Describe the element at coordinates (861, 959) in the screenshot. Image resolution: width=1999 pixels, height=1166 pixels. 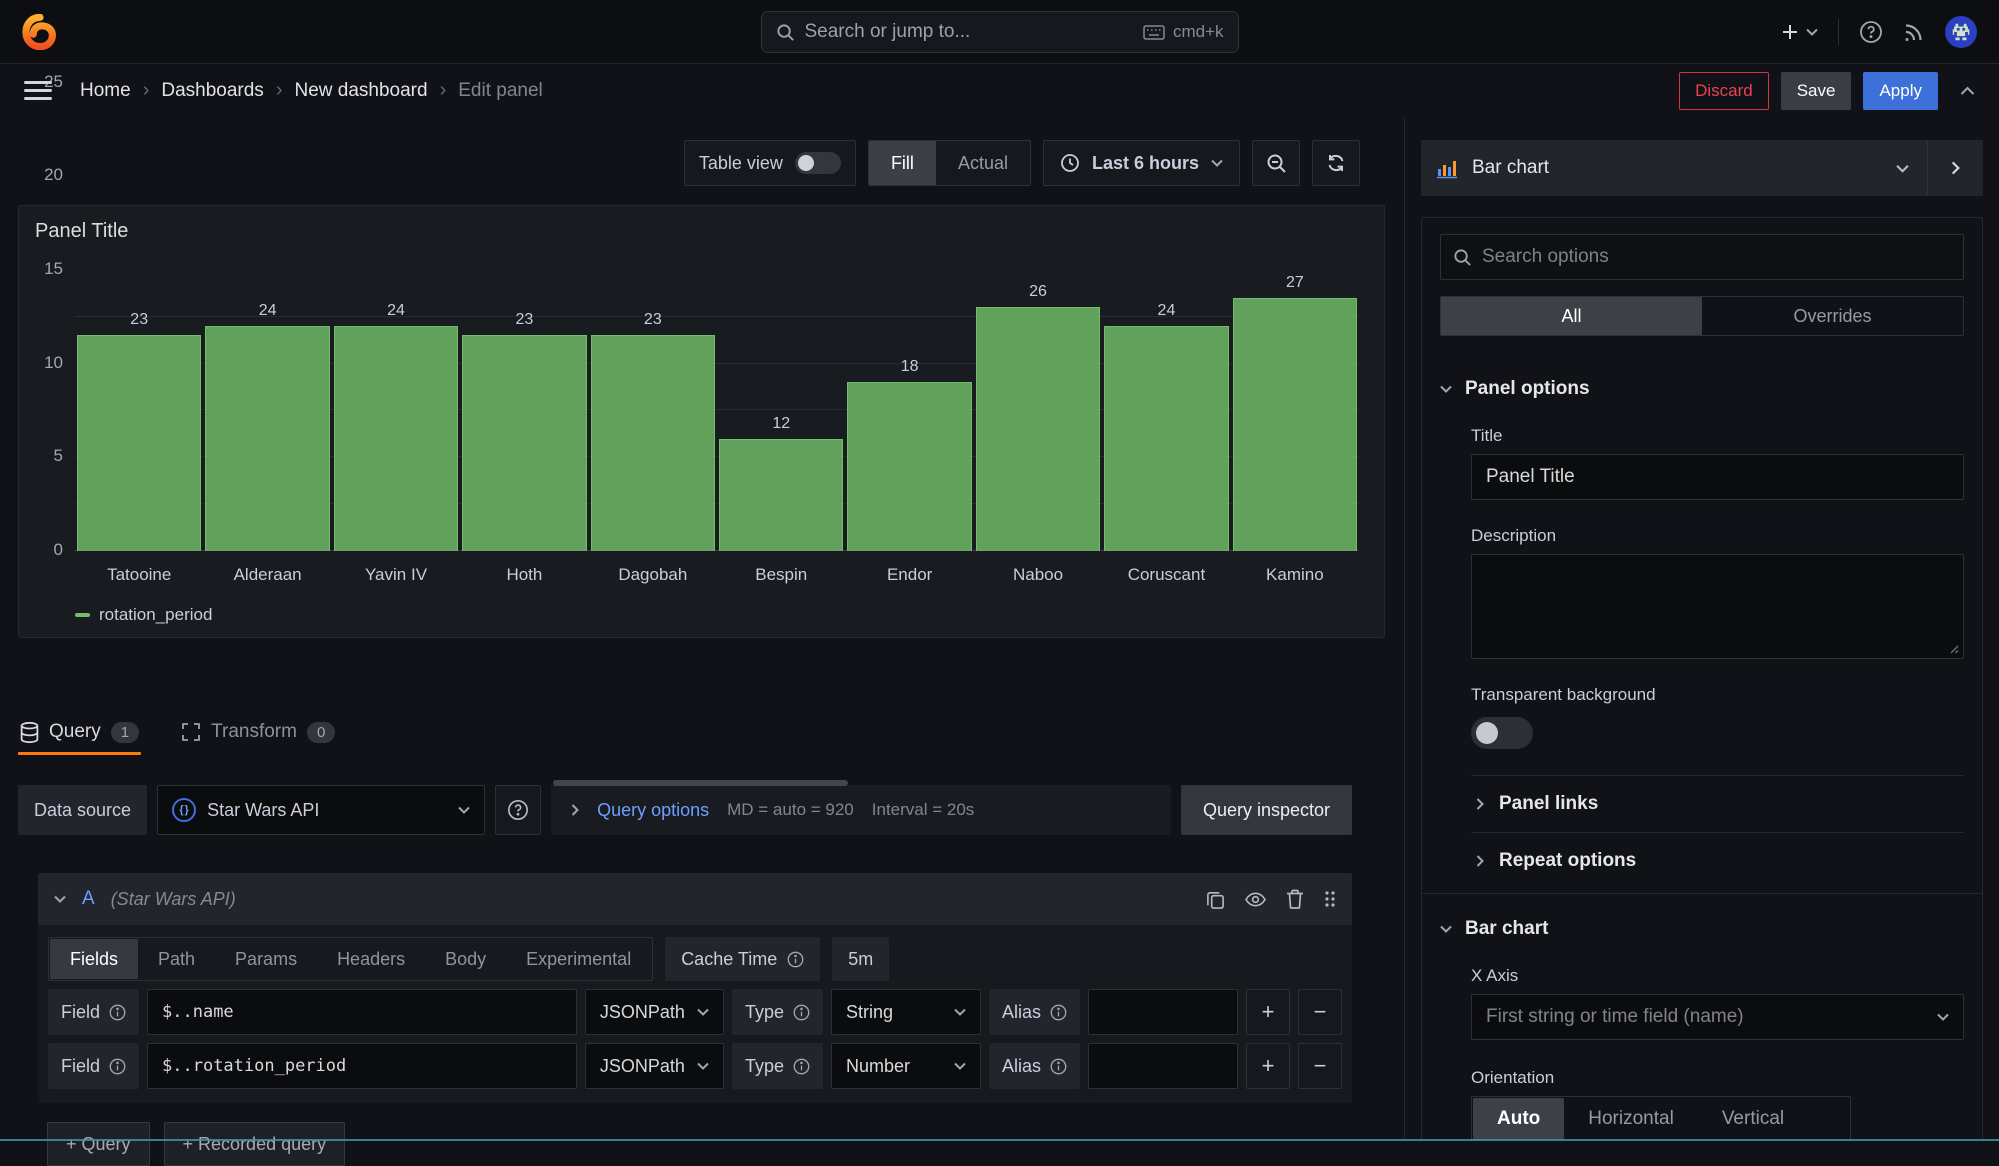
I see `cache-time-value: 5m` at that location.